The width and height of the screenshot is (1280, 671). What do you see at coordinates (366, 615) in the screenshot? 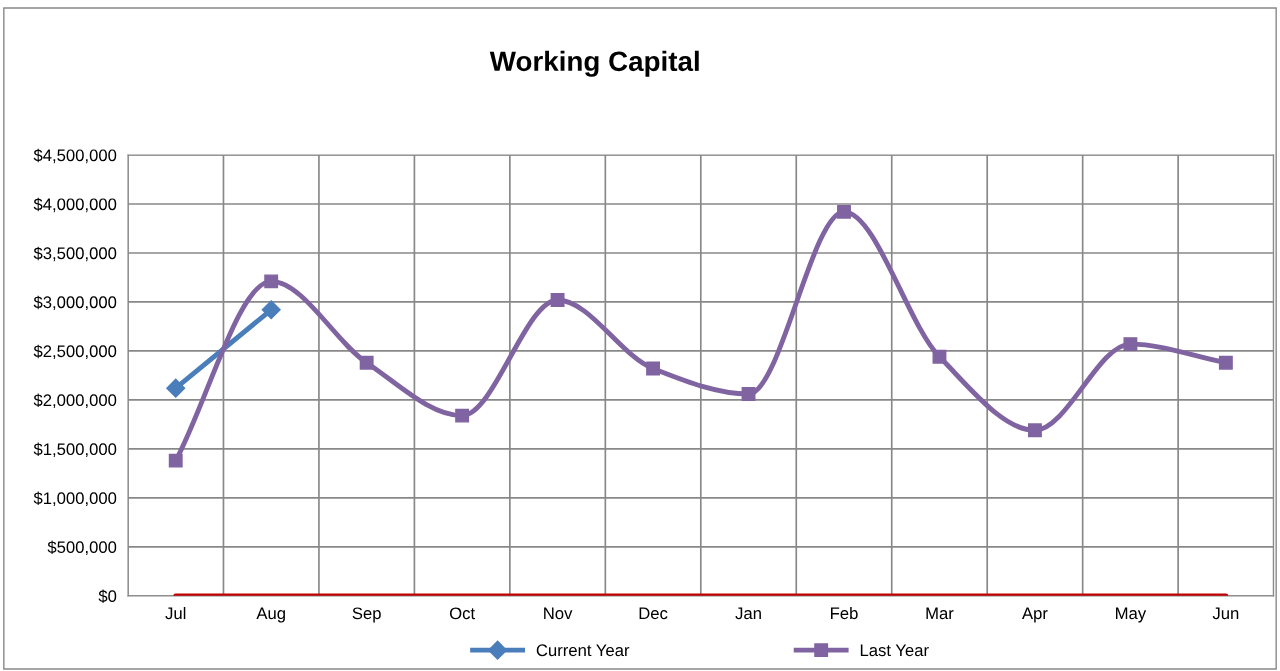
I see `x-tick-label: Sep` at bounding box center [366, 615].